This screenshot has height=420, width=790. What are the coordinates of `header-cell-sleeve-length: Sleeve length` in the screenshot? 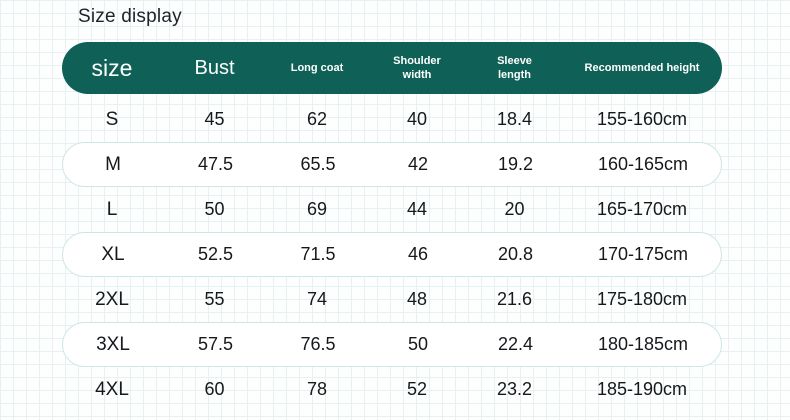 It's located at (514, 67).